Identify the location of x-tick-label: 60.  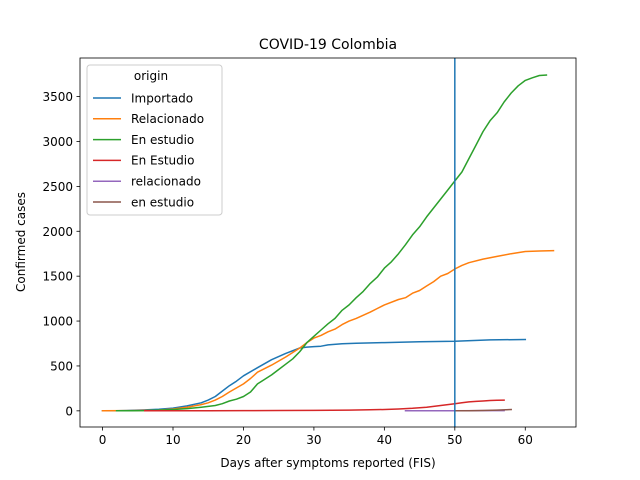
(525, 440).